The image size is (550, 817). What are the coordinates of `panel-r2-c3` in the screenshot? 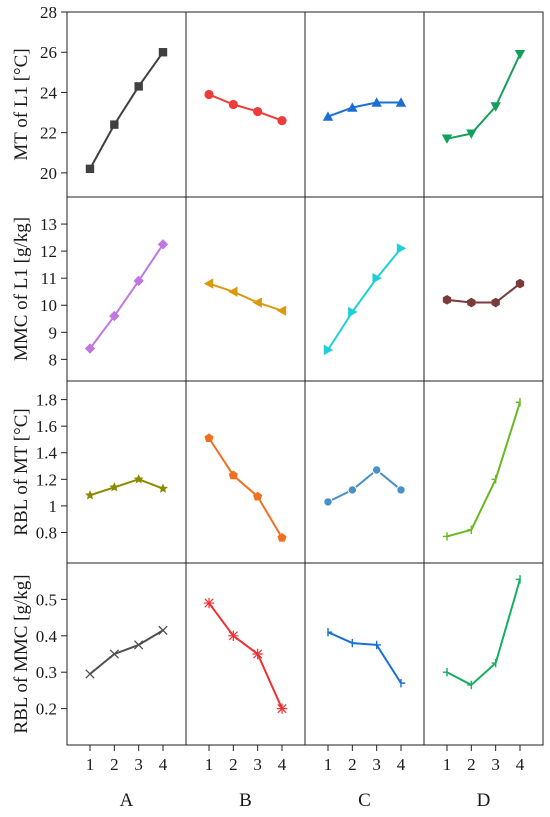 It's located at (364, 289).